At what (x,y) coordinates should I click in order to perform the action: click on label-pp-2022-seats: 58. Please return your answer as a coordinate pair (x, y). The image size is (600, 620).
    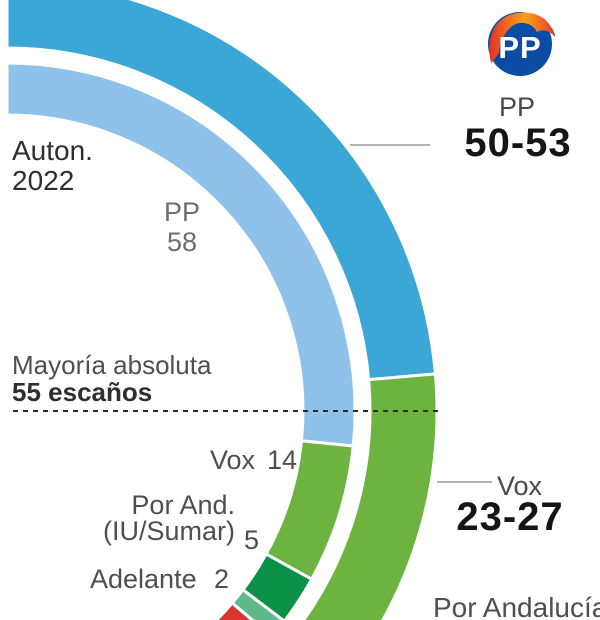
    Looking at the image, I should click on (182, 242).